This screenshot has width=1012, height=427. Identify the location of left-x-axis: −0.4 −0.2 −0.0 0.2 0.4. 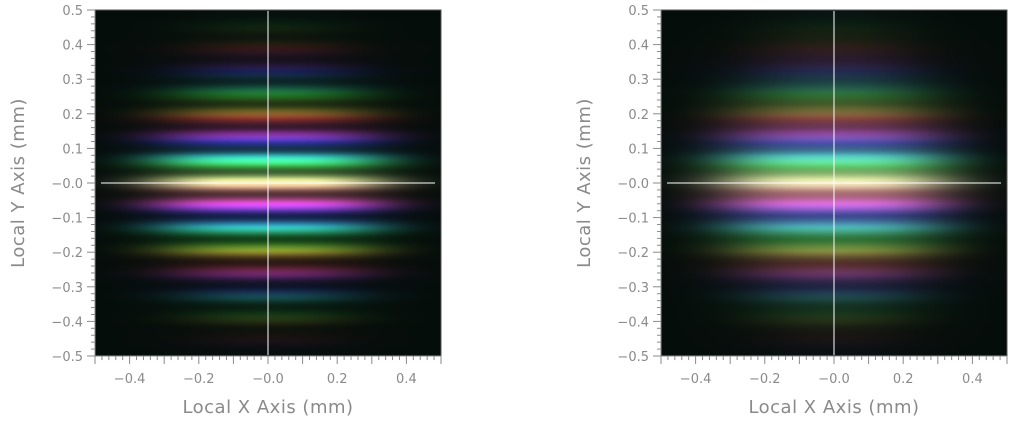
(268, 371).